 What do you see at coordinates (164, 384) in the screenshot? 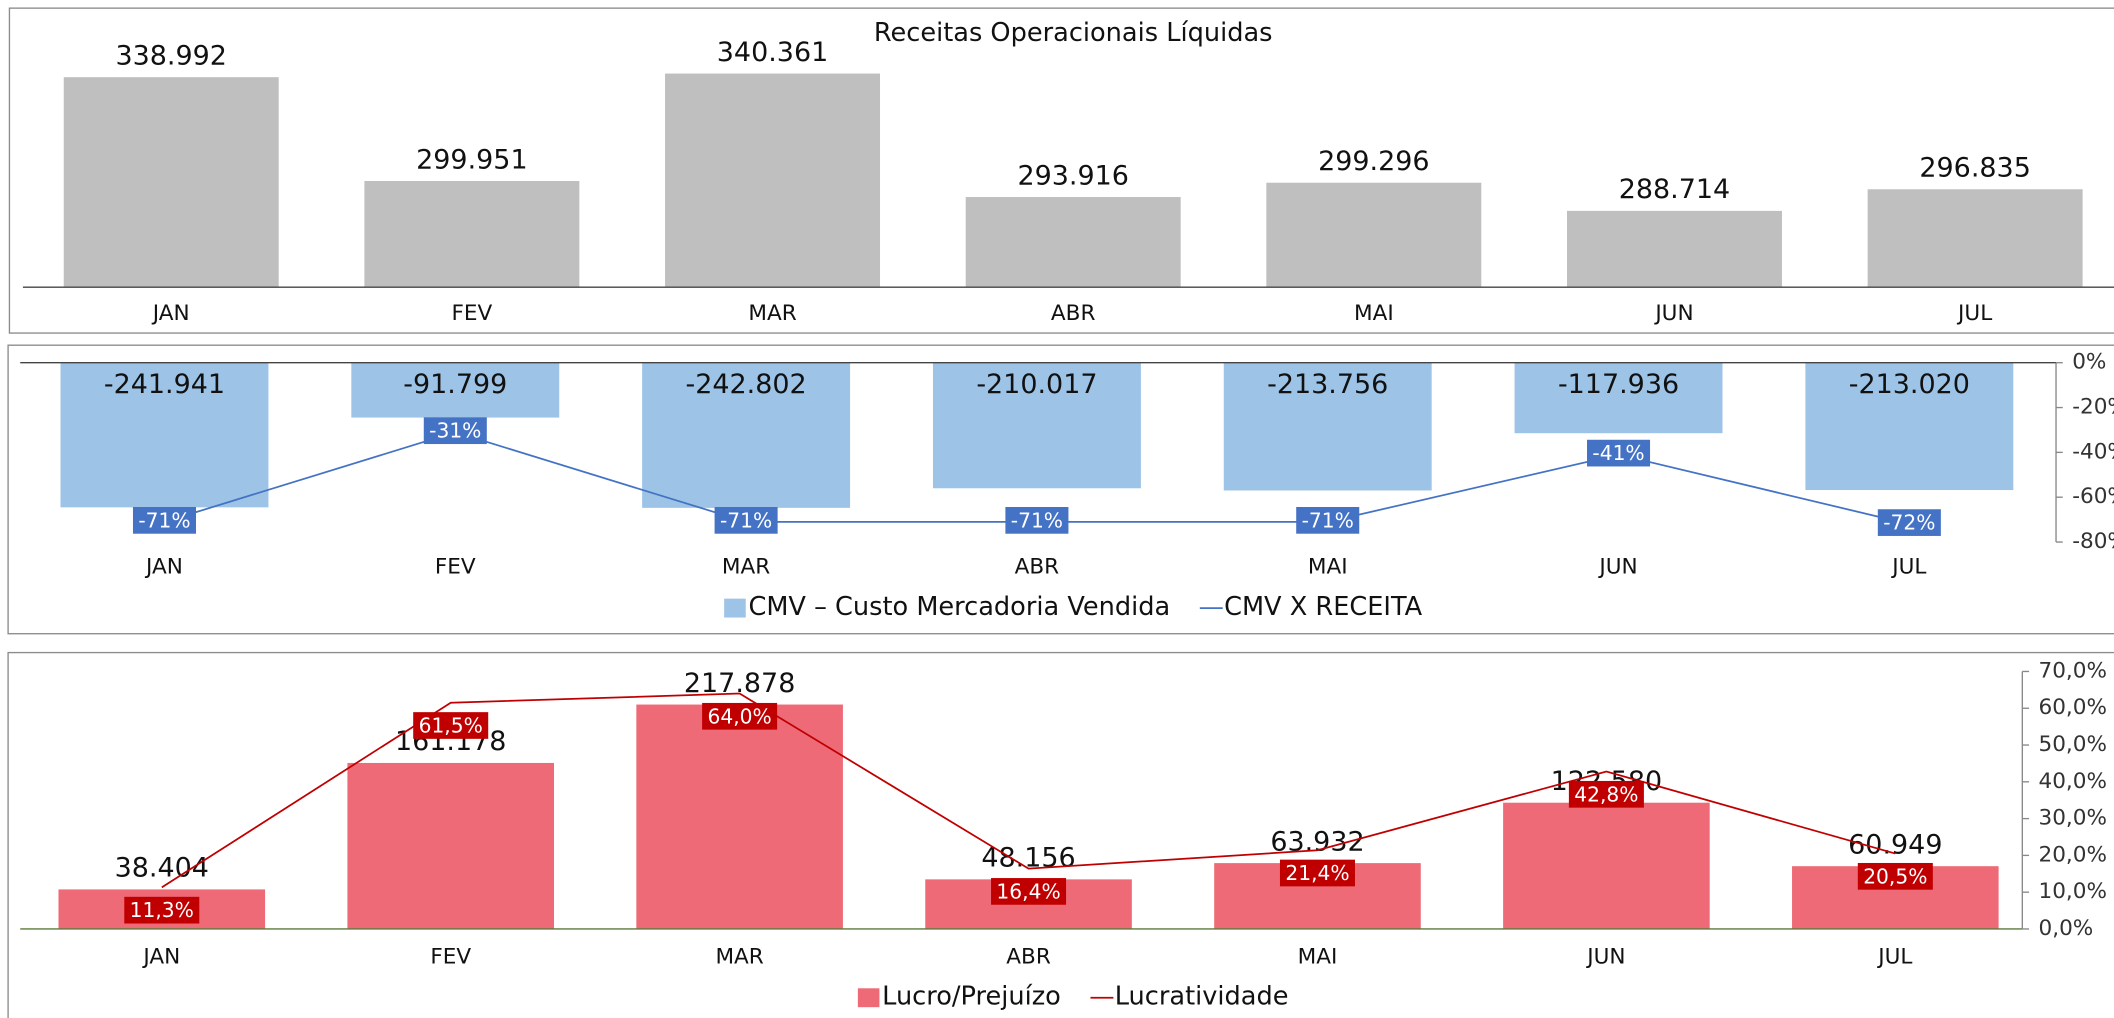
I see `data-label: -241.941` at bounding box center [164, 384].